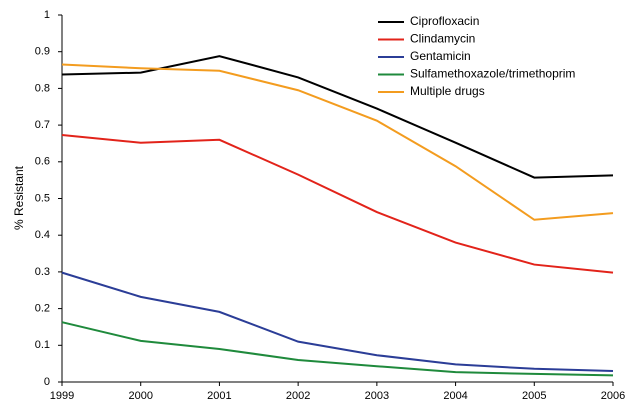 The height and width of the screenshot is (412, 633). What do you see at coordinates (534, 396) in the screenshot?
I see `x-tick-label: 2005` at bounding box center [534, 396].